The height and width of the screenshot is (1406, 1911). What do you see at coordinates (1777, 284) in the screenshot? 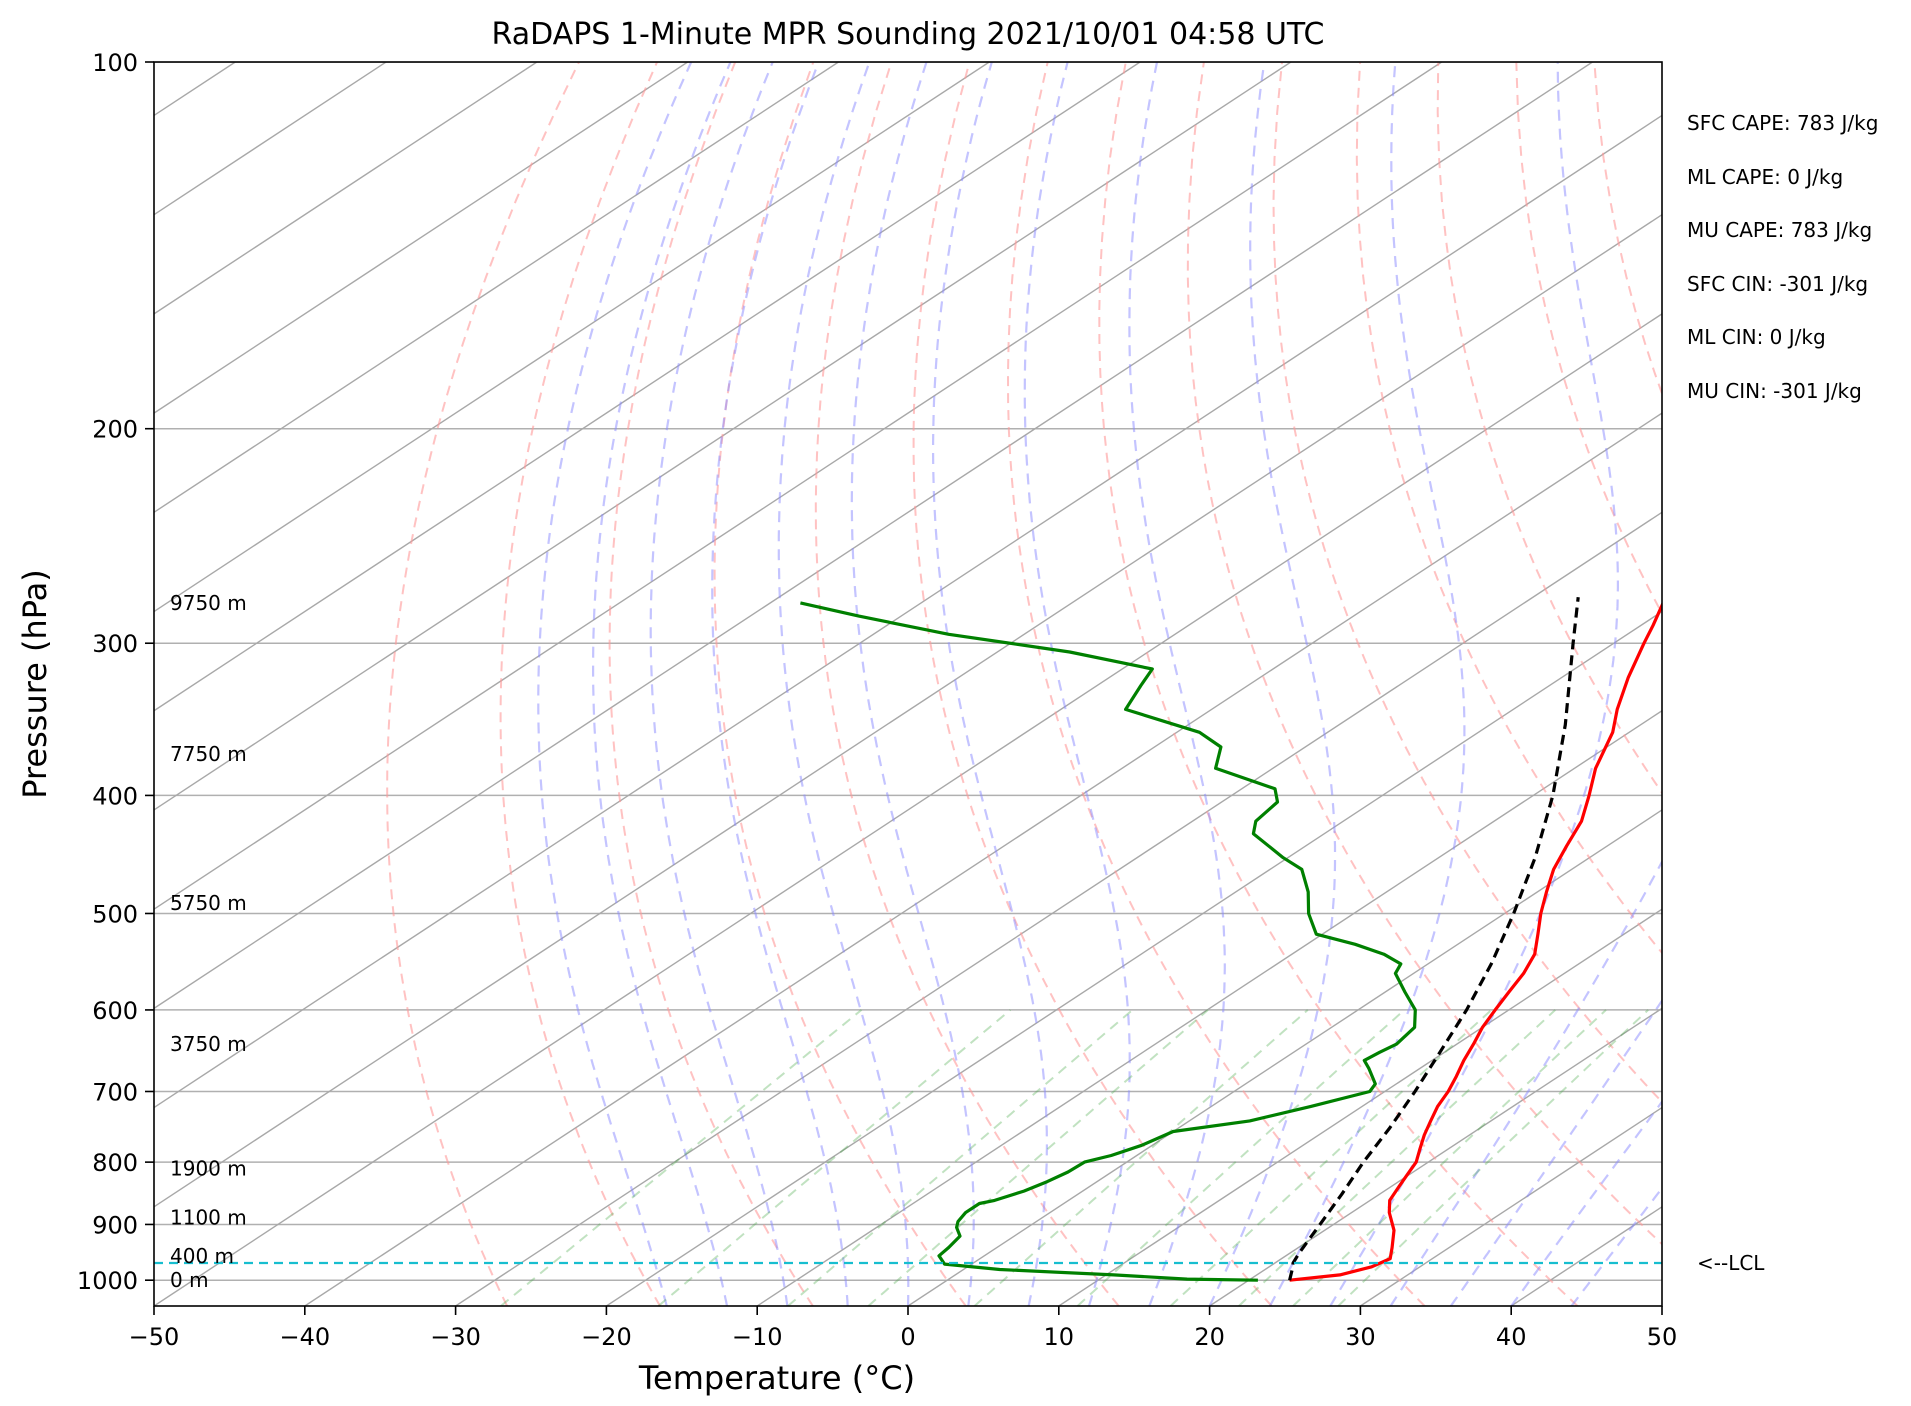
I see `sfc-cin-text: SFC CIN: -301 J/kg` at bounding box center [1777, 284].